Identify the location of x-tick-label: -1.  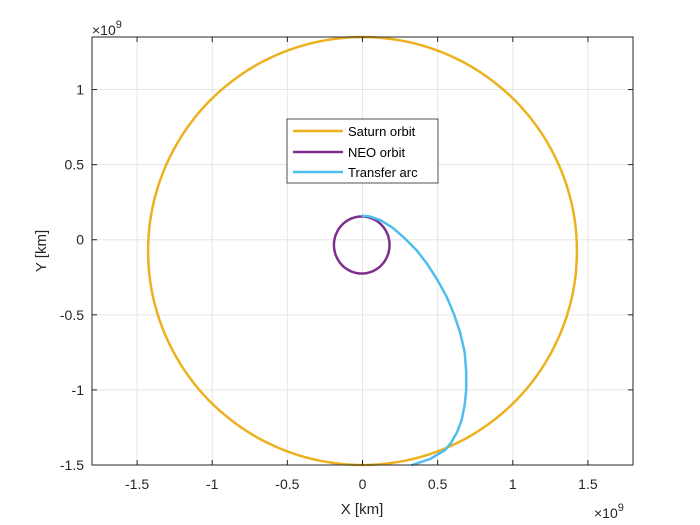
(212, 484).